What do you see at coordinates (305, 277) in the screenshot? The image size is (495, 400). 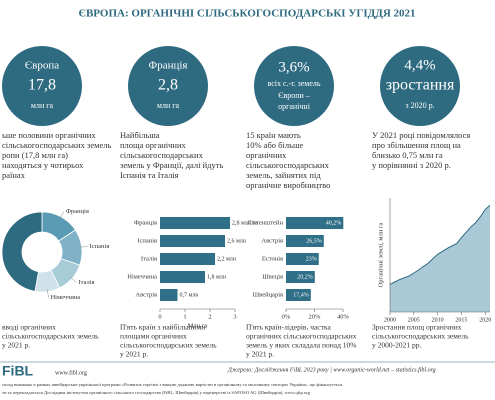 I see `value-label: 20,2%` at bounding box center [305, 277].